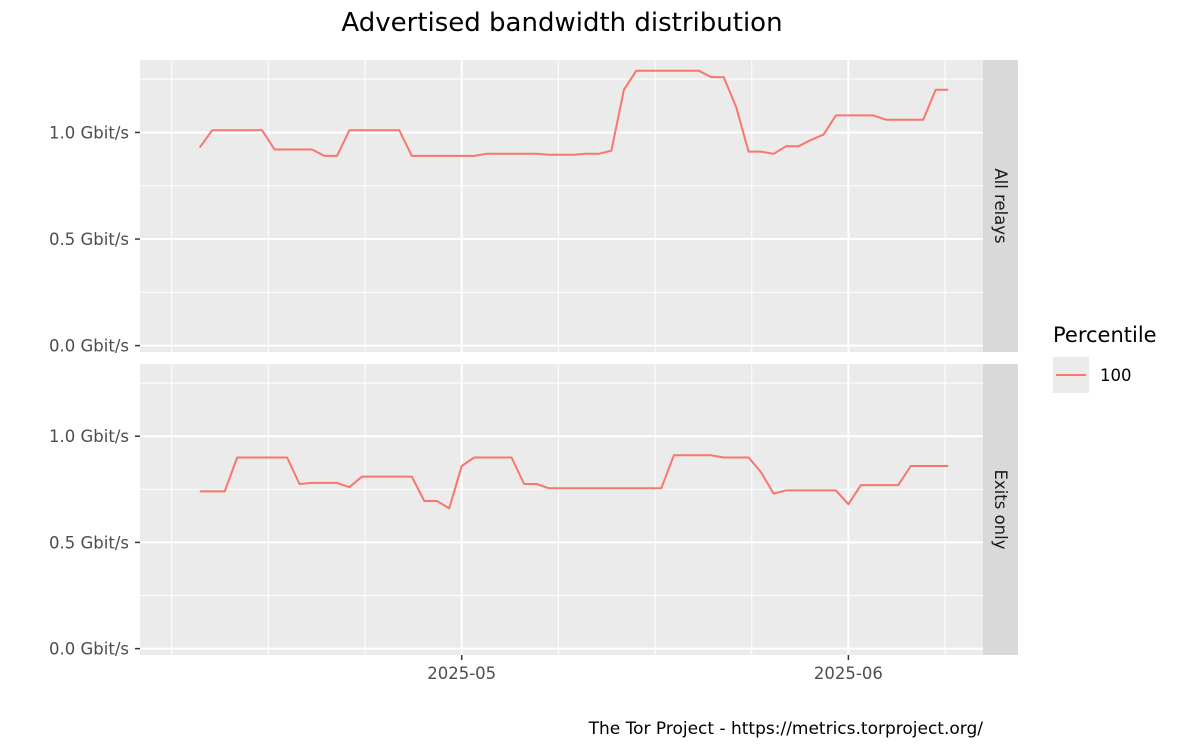  What do you see at coordinates (1105, 358) in the screenshot?
I see `legend: Percentile 100` at bounding box center [1105, 358].